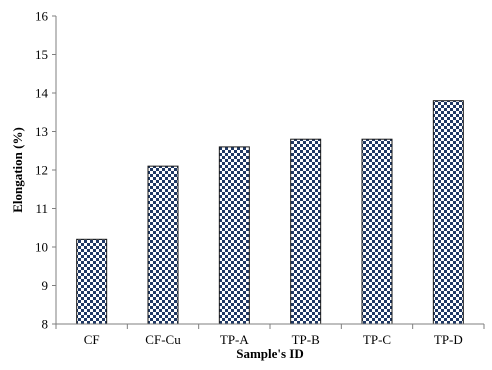 The height and width of the screenshot is (370, 492). Describe the element at coordinates (45, 285) in the screenshot. I see `y-tick-label: 9` at that location.